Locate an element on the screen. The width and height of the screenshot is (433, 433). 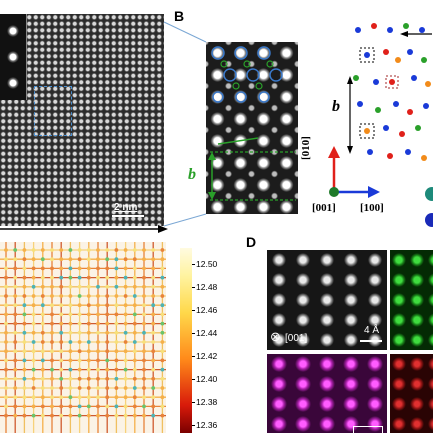
colorbar-tick: 12.42 is located at coordinates (207, 356).